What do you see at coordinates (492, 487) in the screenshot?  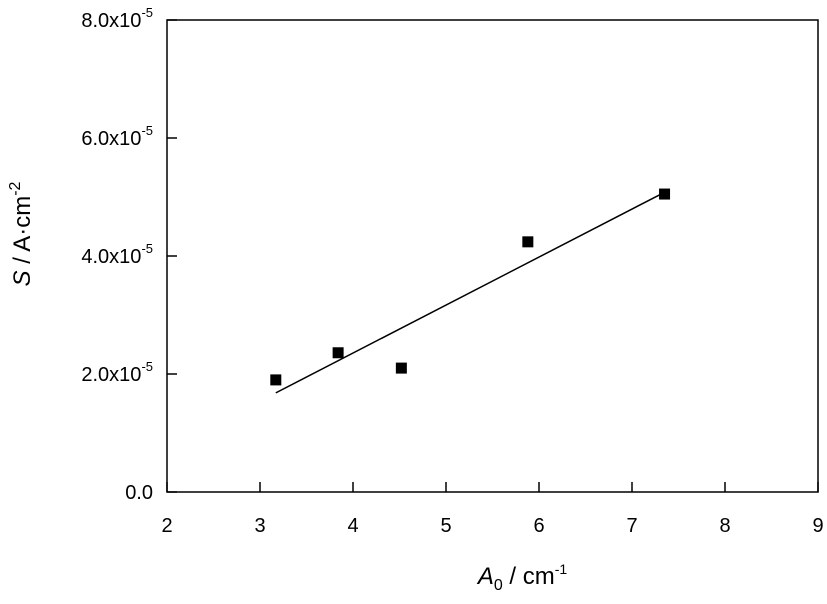 I see `x-axis-ticks` at bounding box center [492, 487].